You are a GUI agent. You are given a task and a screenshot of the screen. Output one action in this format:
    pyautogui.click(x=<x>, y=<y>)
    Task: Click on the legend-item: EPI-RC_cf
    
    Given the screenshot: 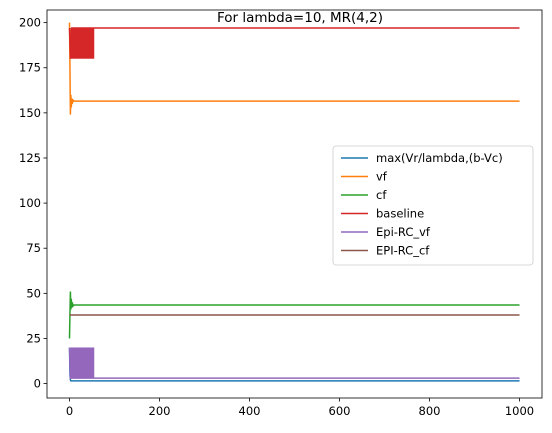 What is the action you would take?
    pyautogui.click(x=385, y=251)
    